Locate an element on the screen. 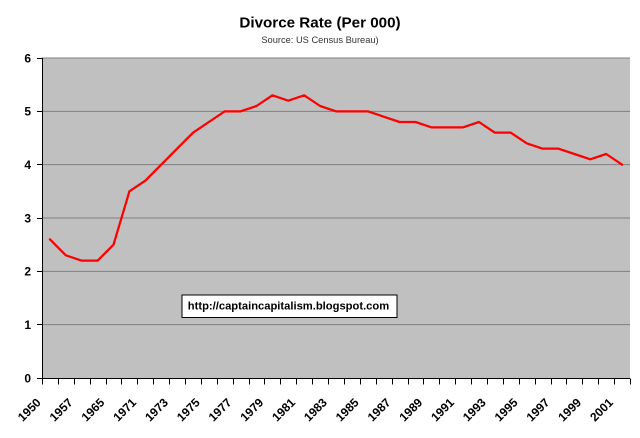 This screenshot has height=438, width=640. svg-text: 0 is located at coordinates (27, 378).